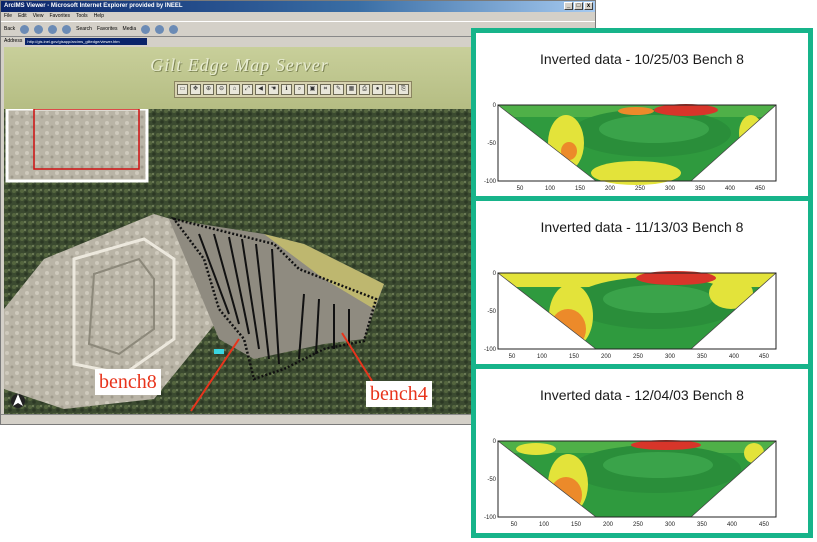  What do you see at coordinates (299, 89) in the screenshot?
I see `tool-find: ⌕` at bounding box center [299, 89].